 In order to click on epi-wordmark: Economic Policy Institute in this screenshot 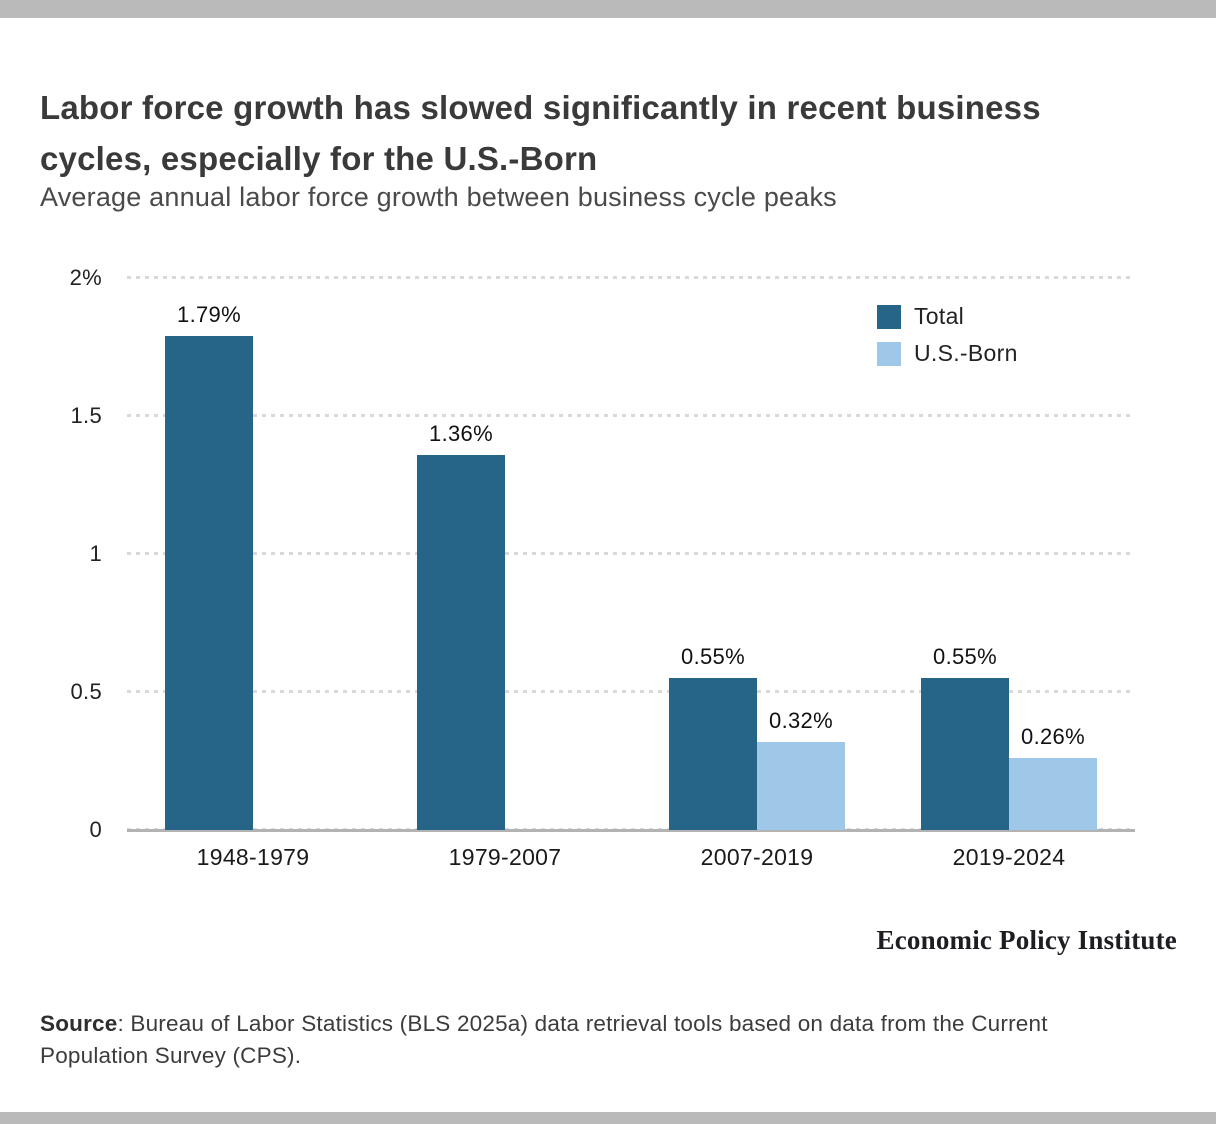, I will do `click(1026, 940)`.